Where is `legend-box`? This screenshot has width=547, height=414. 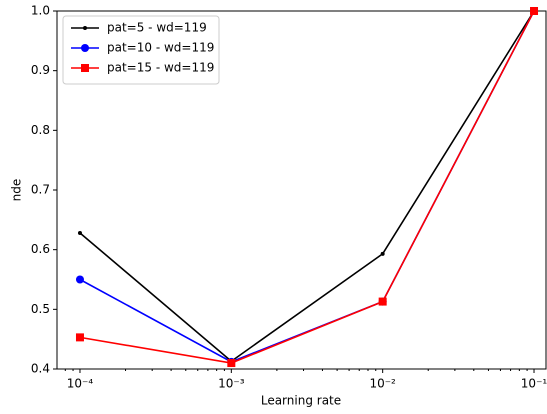 legend-box is located at coordinates (141, 50).